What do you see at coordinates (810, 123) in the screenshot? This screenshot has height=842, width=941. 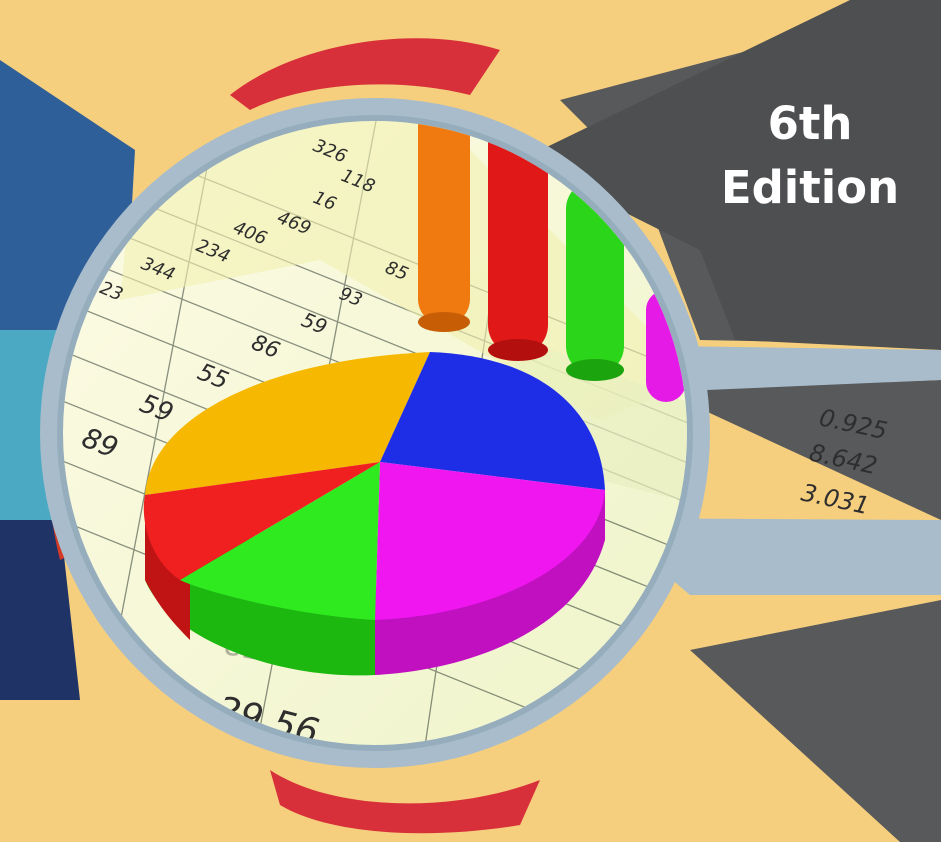 I see `edition-number: 6th` at bounding box center [810, 123].